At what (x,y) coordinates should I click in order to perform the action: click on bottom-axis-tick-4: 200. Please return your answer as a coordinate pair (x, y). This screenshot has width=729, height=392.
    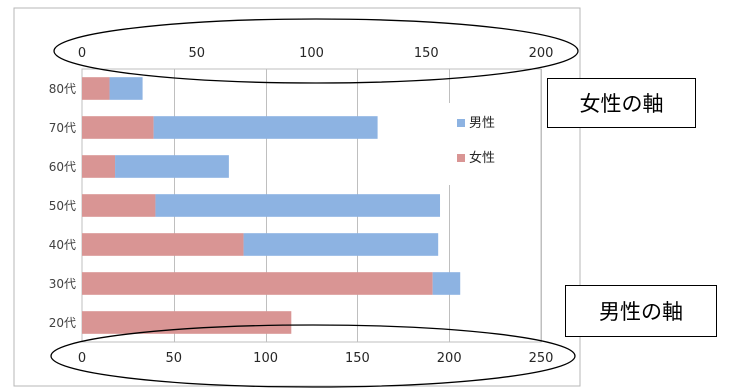
    Looking at the image, I should click on (449, 358).